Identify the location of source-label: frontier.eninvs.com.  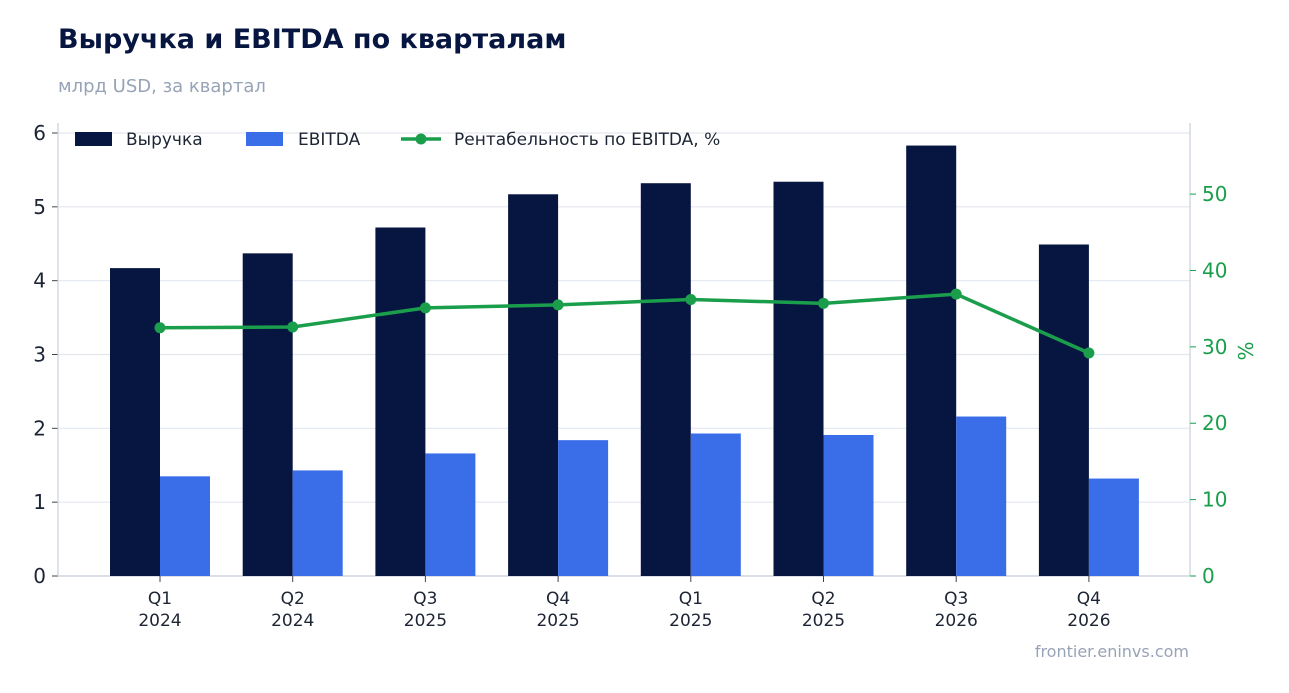
(1111, 651).